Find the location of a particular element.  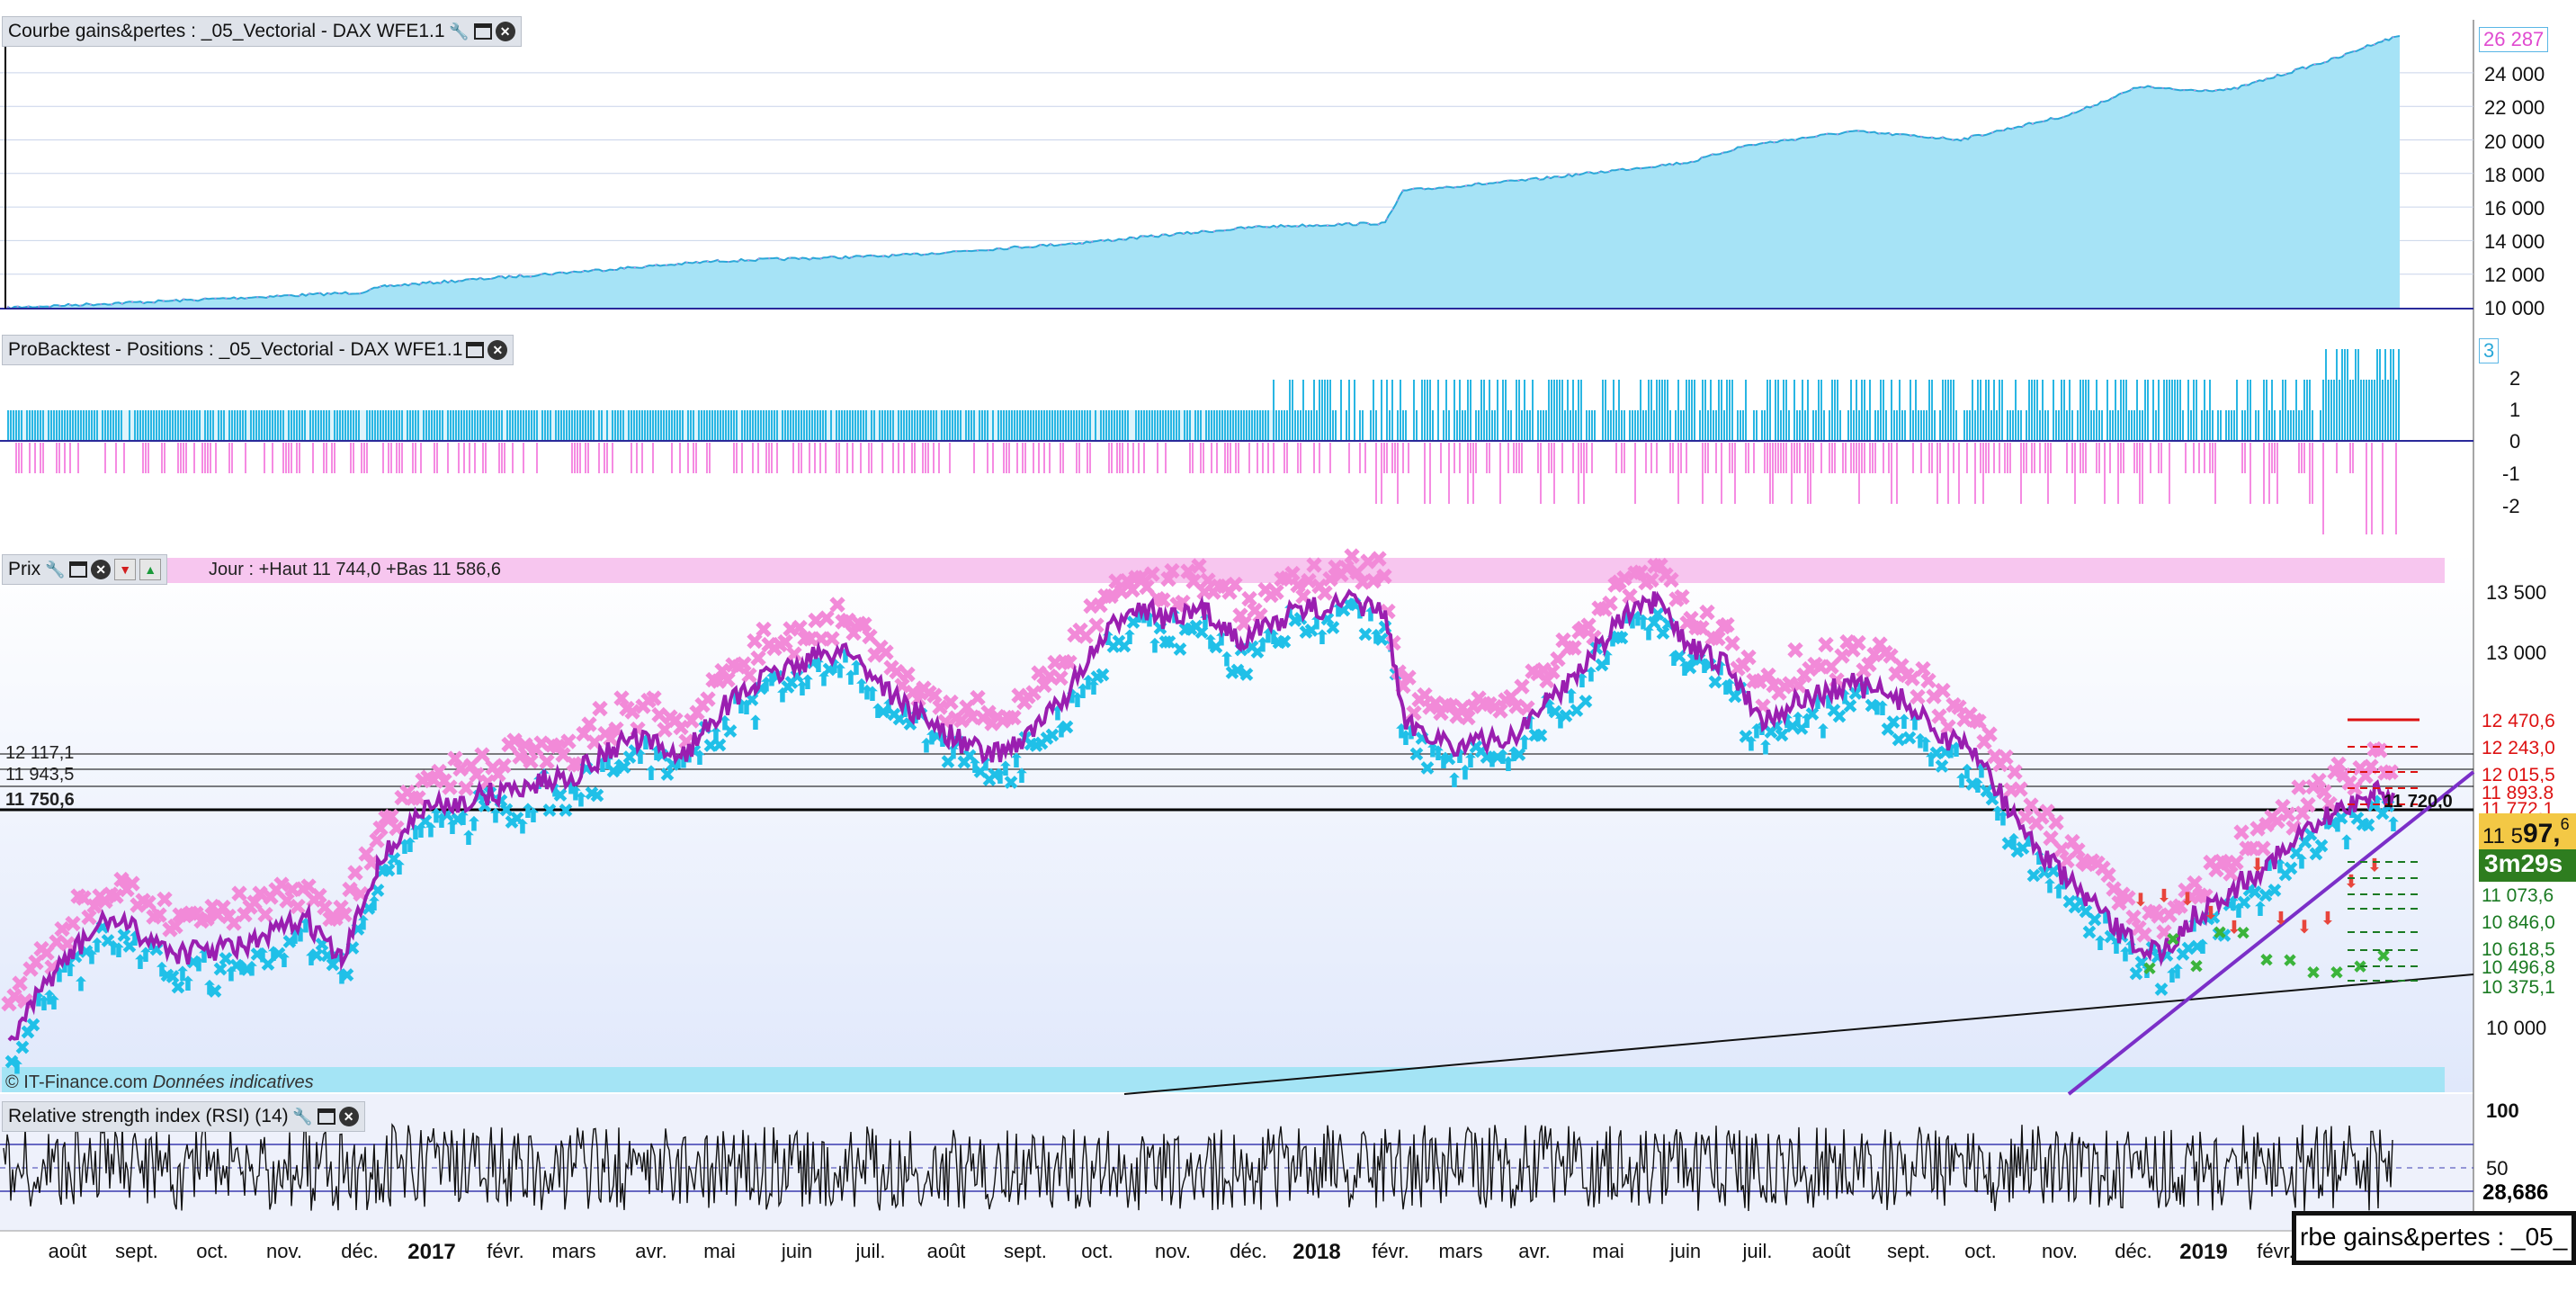

short-entry-arrow: ⬇ is located at coordinates (2351, 882).